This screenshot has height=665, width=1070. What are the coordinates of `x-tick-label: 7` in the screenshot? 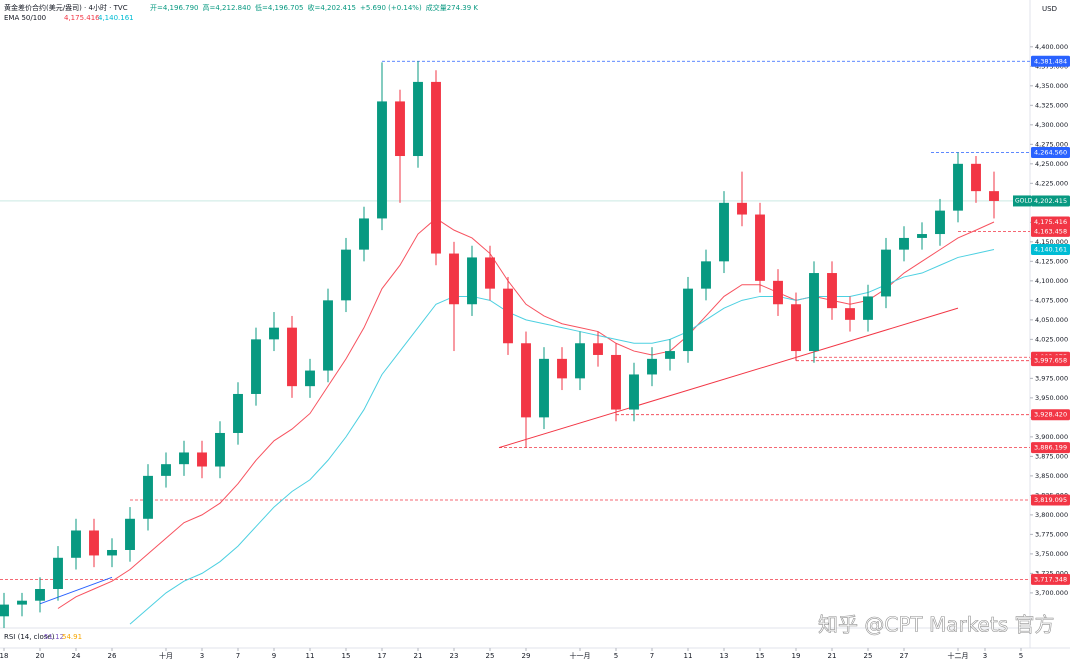 It's located at (652, 656).